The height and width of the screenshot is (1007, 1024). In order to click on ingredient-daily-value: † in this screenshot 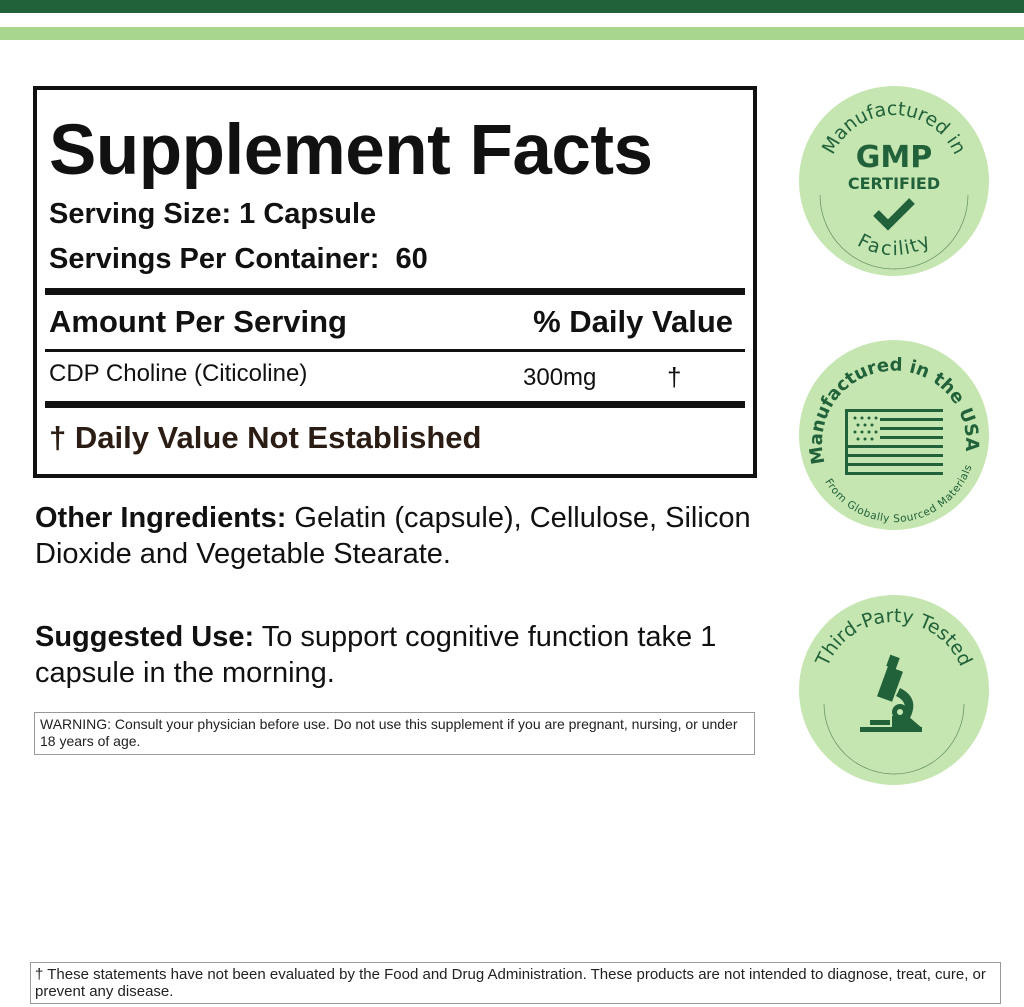, I will do `click(674, 377)`.